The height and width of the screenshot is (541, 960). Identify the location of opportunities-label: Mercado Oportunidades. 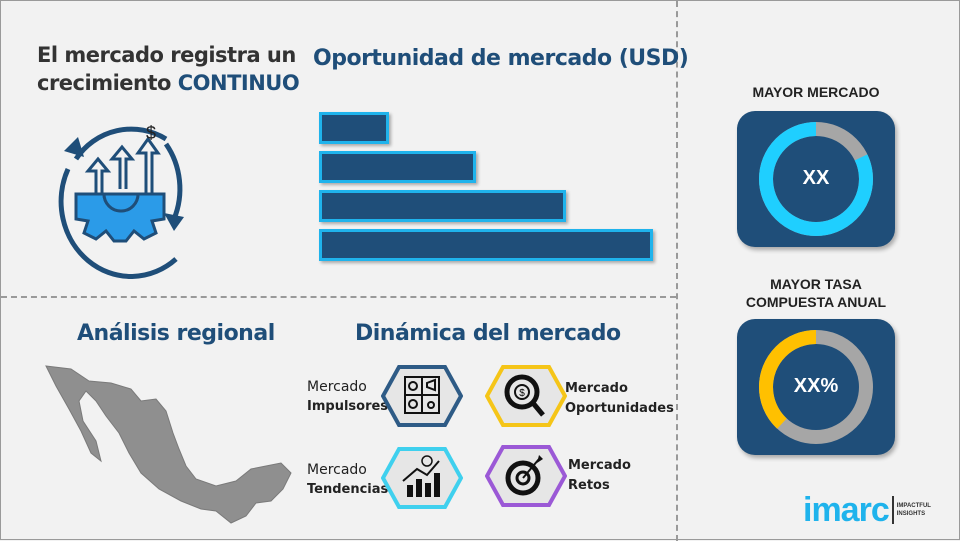
(619, 398).